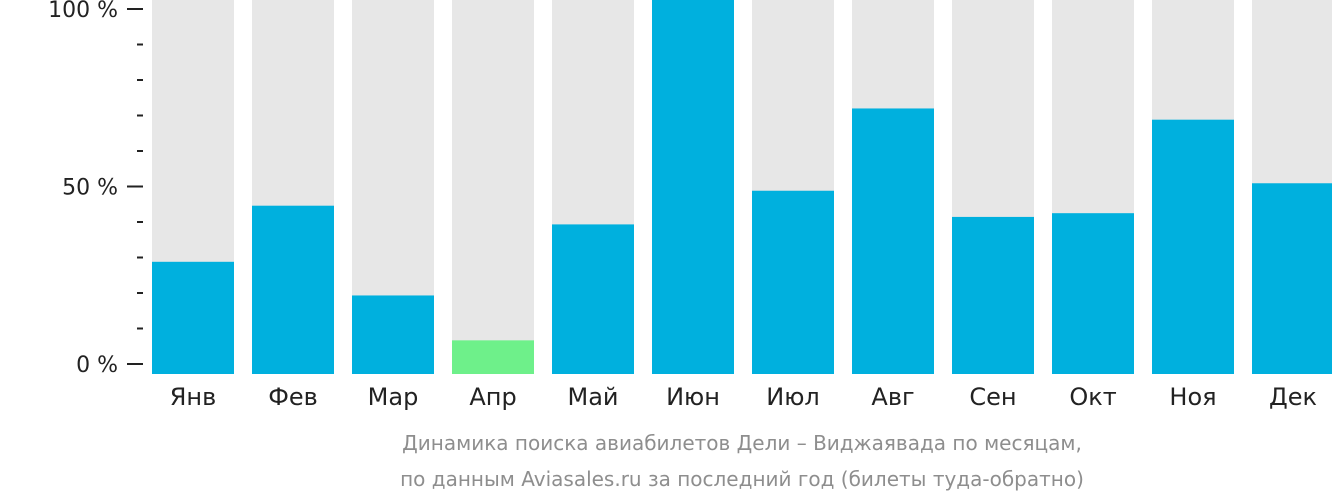 This screenshot has width=1332, height=502. What do you see at coordinates (83, 11) in the screenshot?
I see `y-tick-label: 100 %` at bounding box center [83, 11].